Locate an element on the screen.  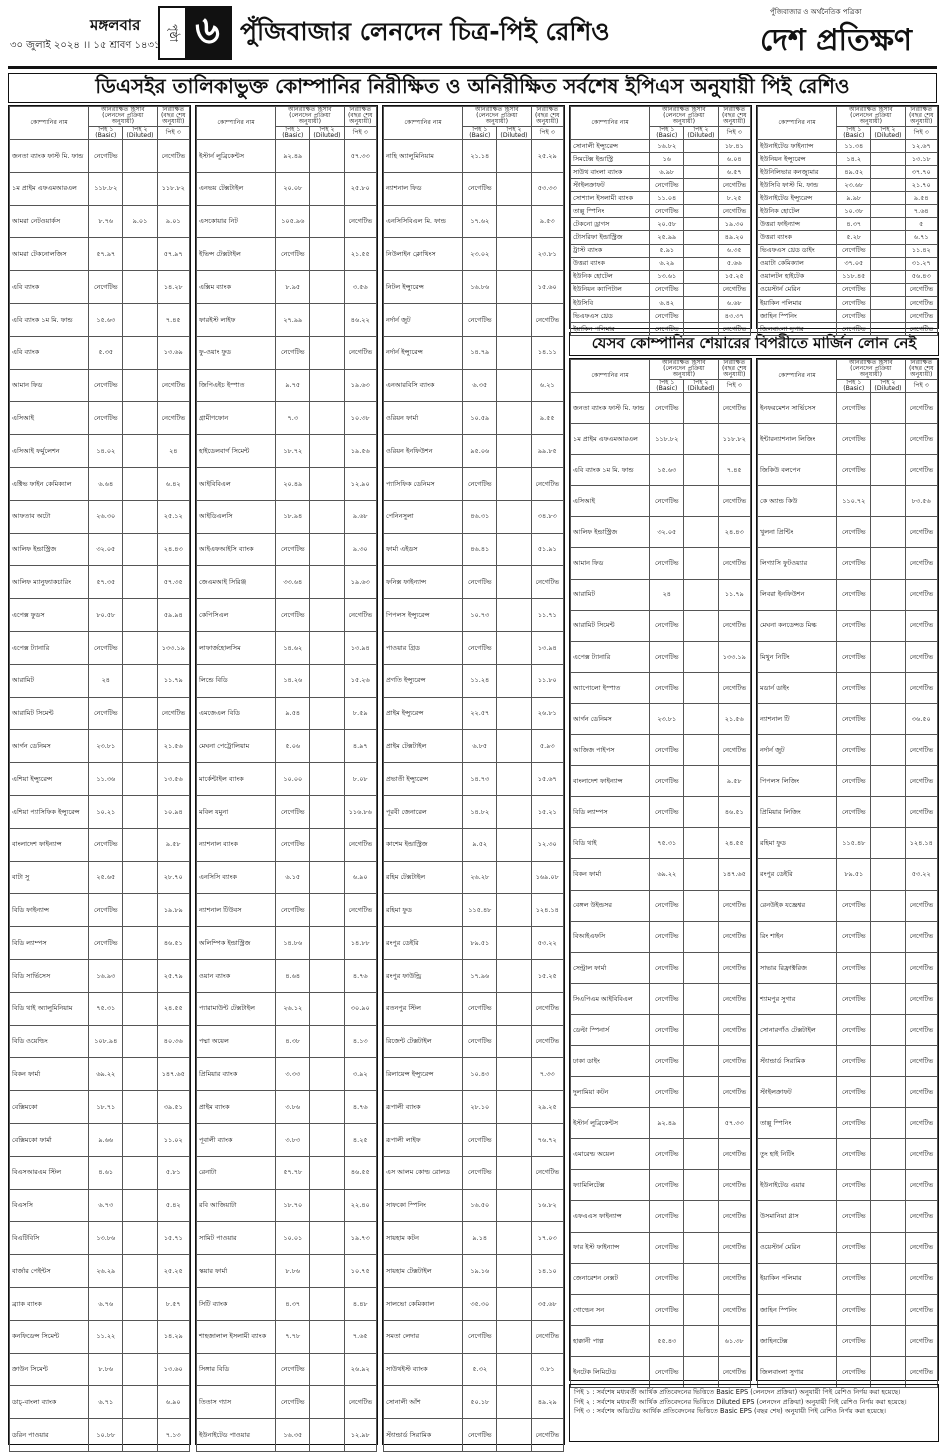
pe-value: ১১.২২ is located at coordinates (106, 1336).